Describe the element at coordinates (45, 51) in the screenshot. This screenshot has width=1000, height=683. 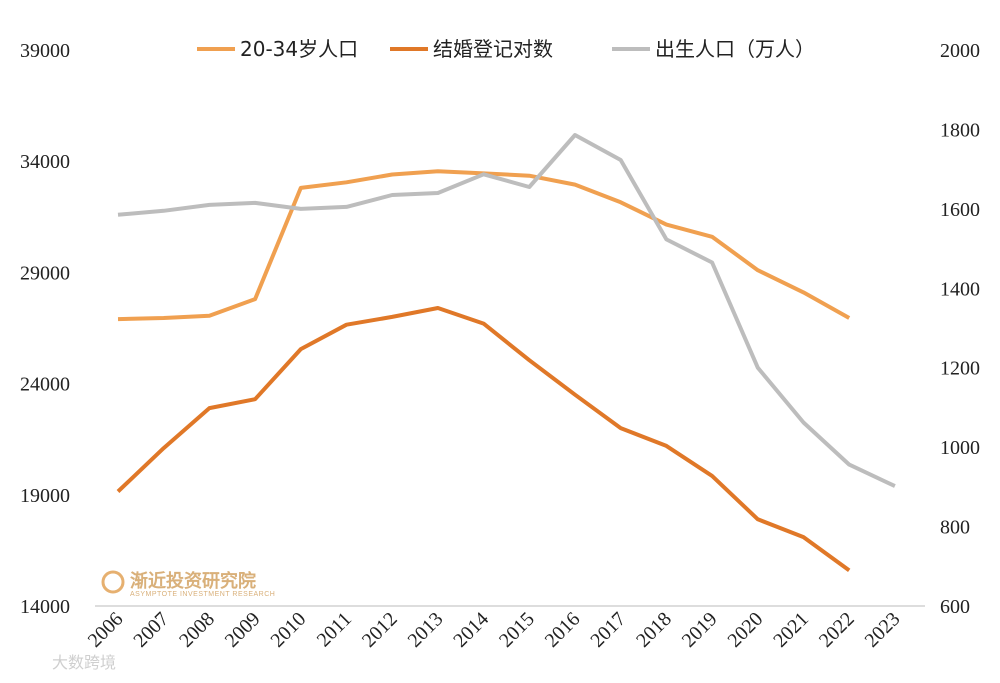
I see `left-tick-label: 39000` at that location.